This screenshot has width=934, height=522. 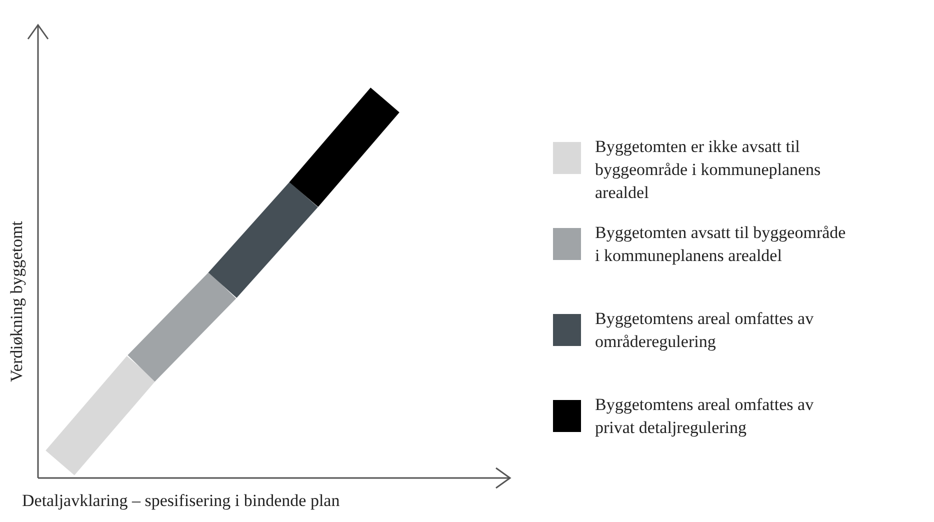 What do you see at coordinates (704, 330) in the screenshot?
I see `legend-label: Byggetomtens areal omfattes av områderegulering` at bounding box center [704, 330].